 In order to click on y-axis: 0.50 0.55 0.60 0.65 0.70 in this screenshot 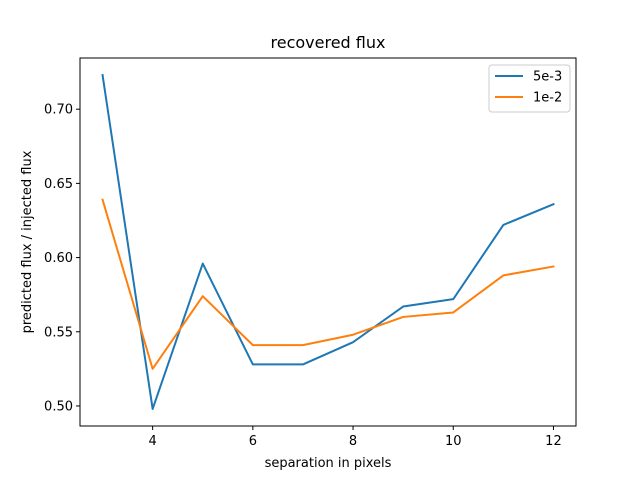, I will do `click(62, 258)`.